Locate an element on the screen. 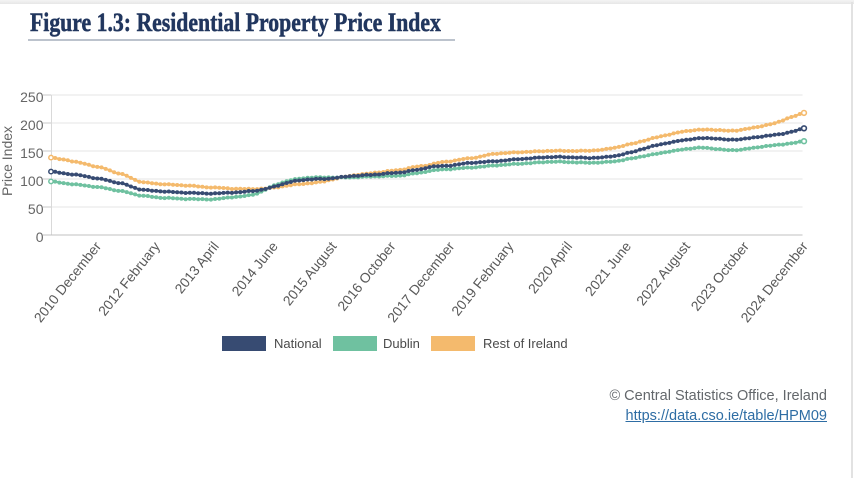 The width and height of the screenshot is (854, 478). svg-text: 2013 April is located at coordinates (197, 267).